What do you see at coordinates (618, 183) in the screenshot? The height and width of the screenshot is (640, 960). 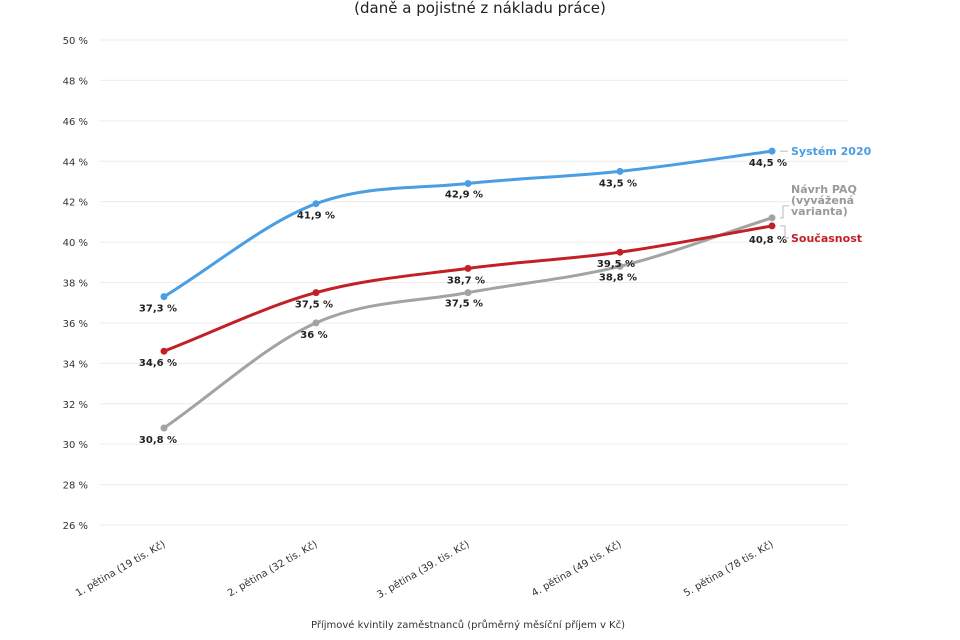 I see `data-label-system-2020: 43,5 %` at bounding box center [618, 183].